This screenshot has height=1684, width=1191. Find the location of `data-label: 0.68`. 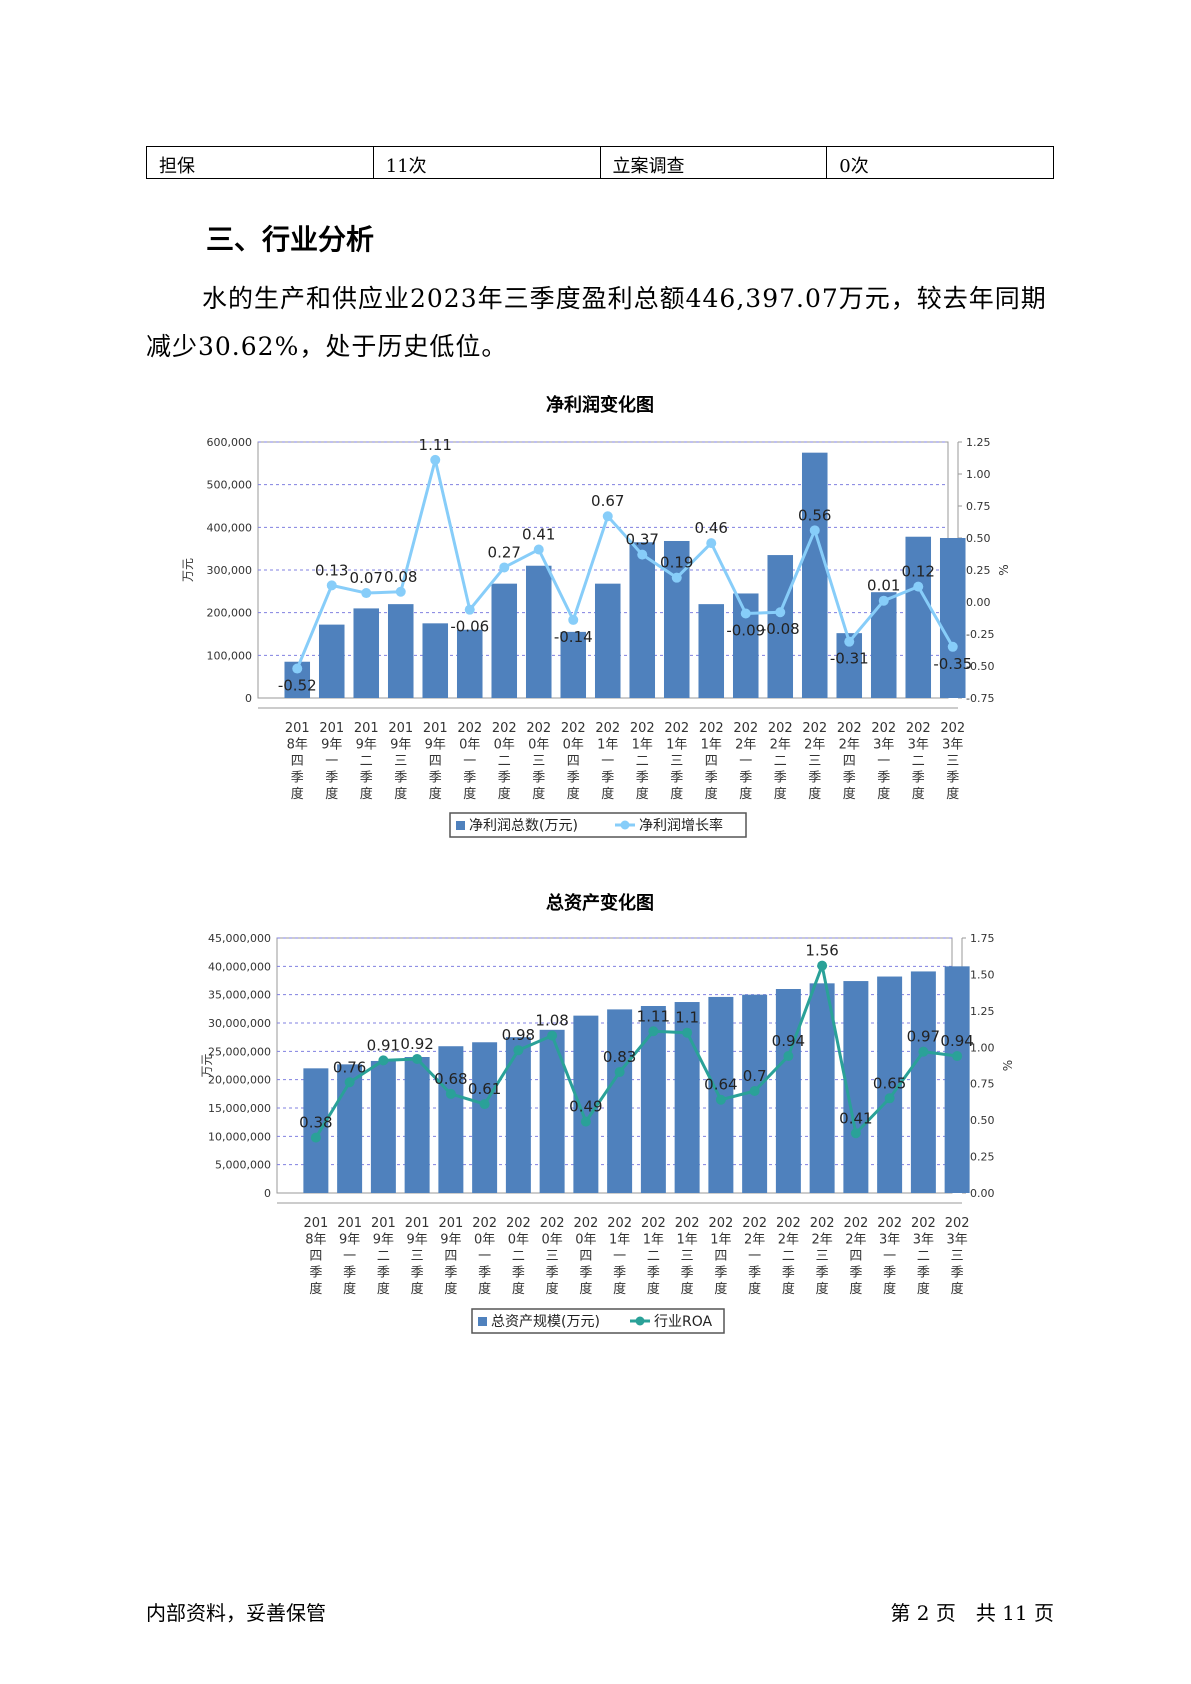

data-label: 0.68 is located at coordinates (450, 1079).